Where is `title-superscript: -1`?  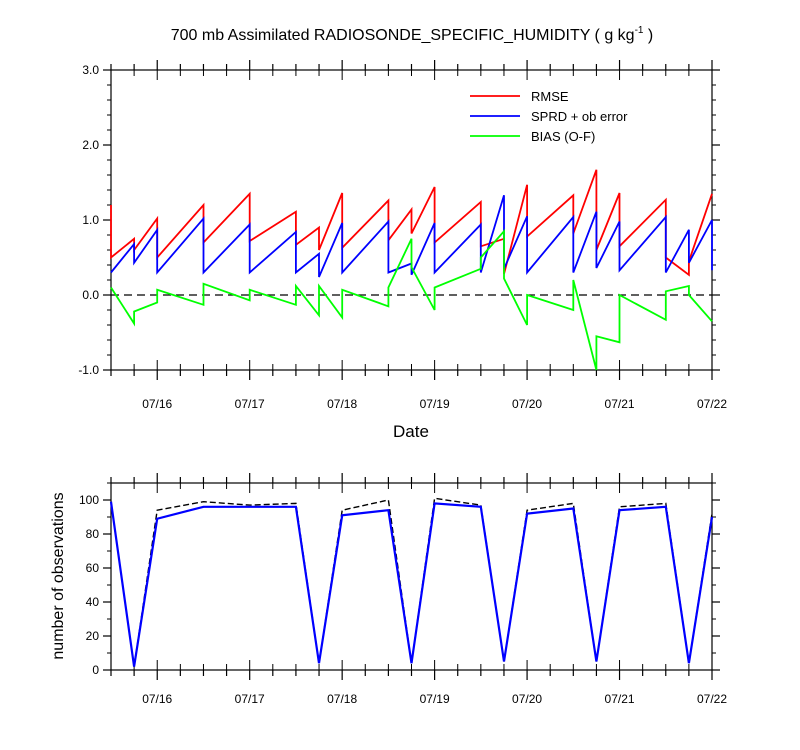
title-superscript: -1 is located at coordinates (639, 30).